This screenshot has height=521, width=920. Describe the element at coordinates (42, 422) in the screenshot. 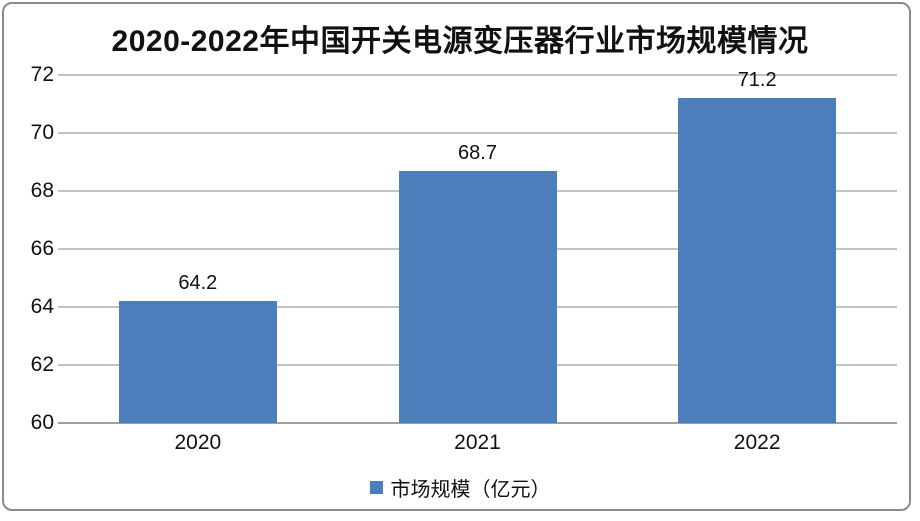

I see `y-axis-tick-60: 60` at that location.